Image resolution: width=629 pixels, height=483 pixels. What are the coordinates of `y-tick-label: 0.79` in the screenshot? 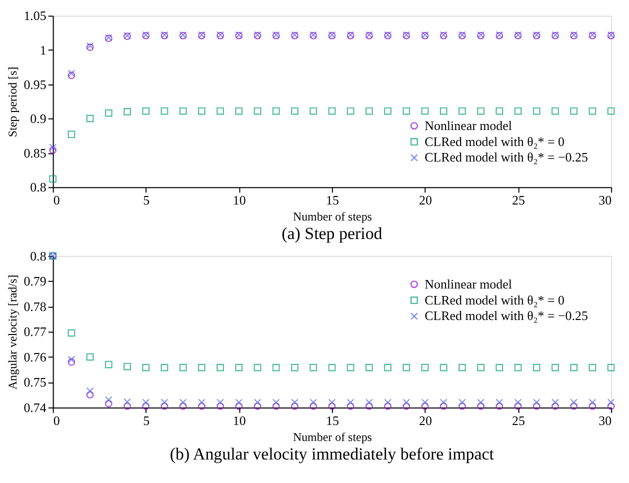 It's located at (35, 281).